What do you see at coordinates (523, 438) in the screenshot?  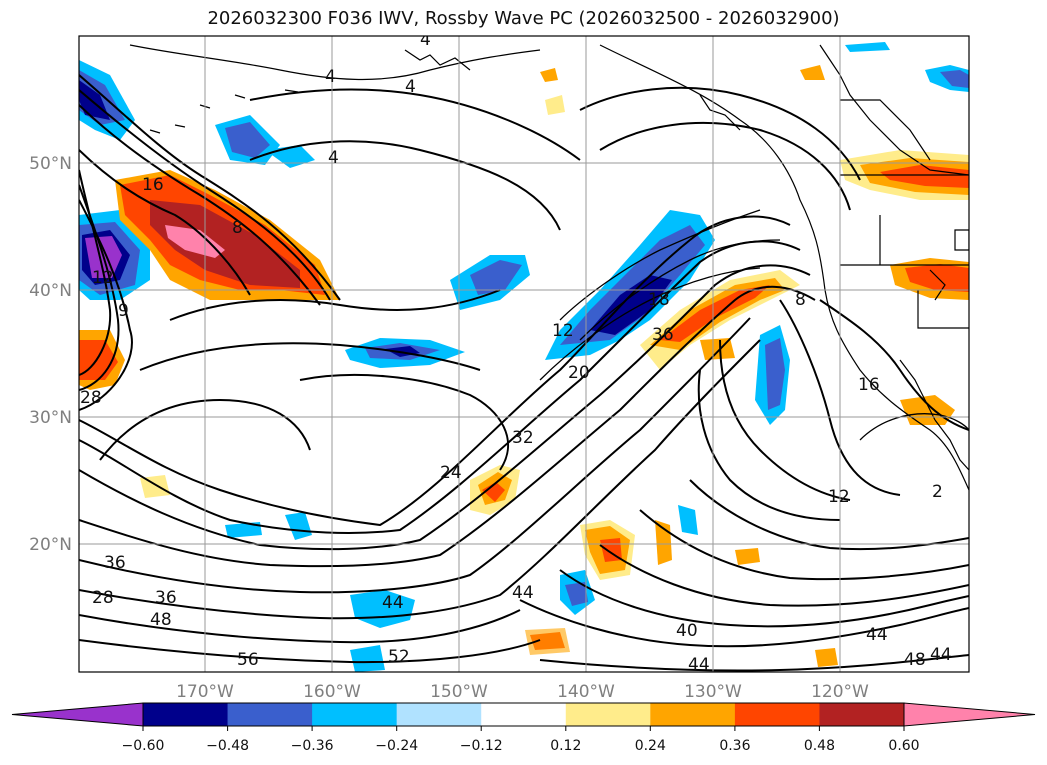 I see `contour-label: 32` at bounding box center [523, 438].